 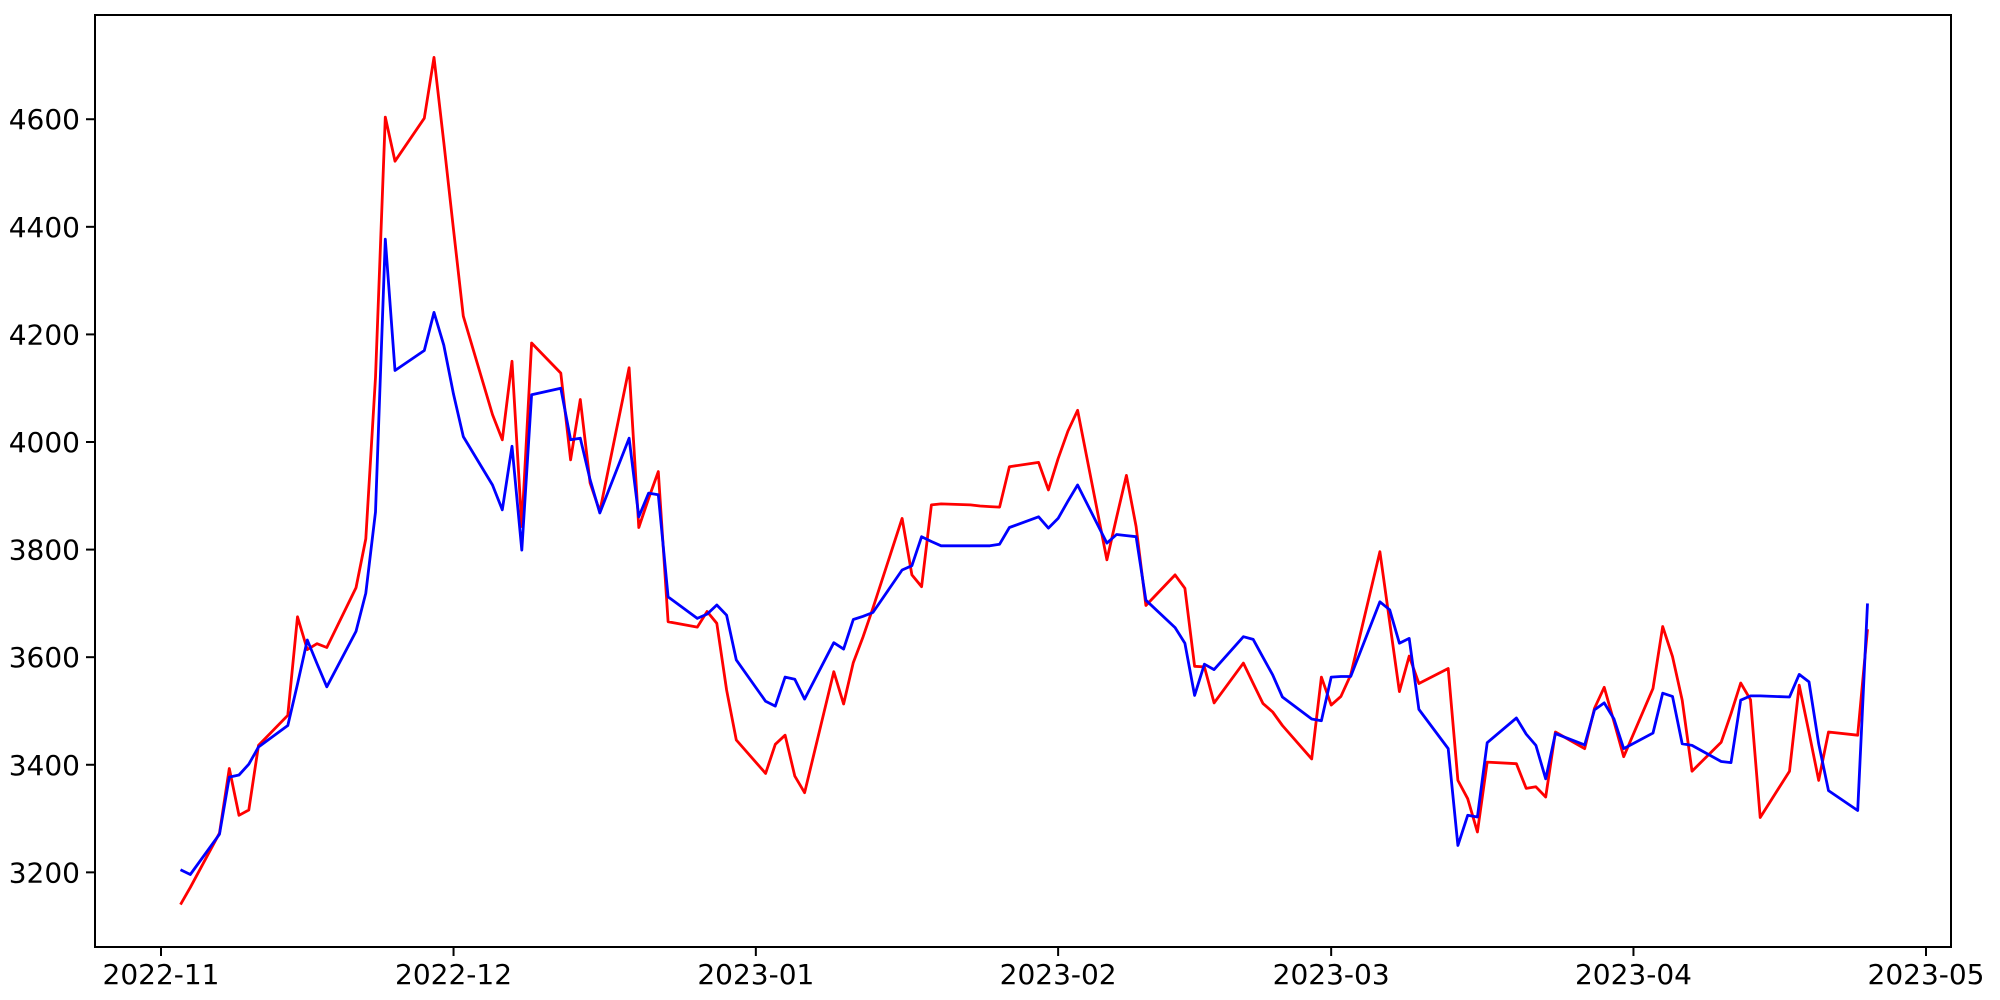 What do you see at coordinates (44, 657) in the screenshot?
I see `y-tick-label: 3600` at bounding box center [44, 657].